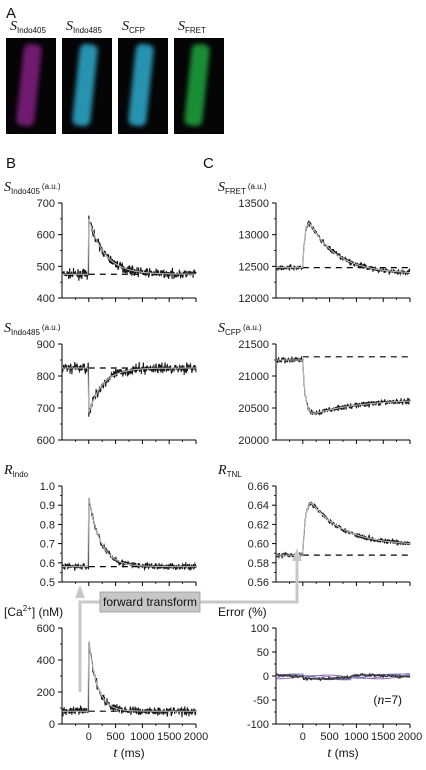  Describe the element at coordinates (47, 525) in the screenshot. I see `y-tick-label: 0.8` at that location.